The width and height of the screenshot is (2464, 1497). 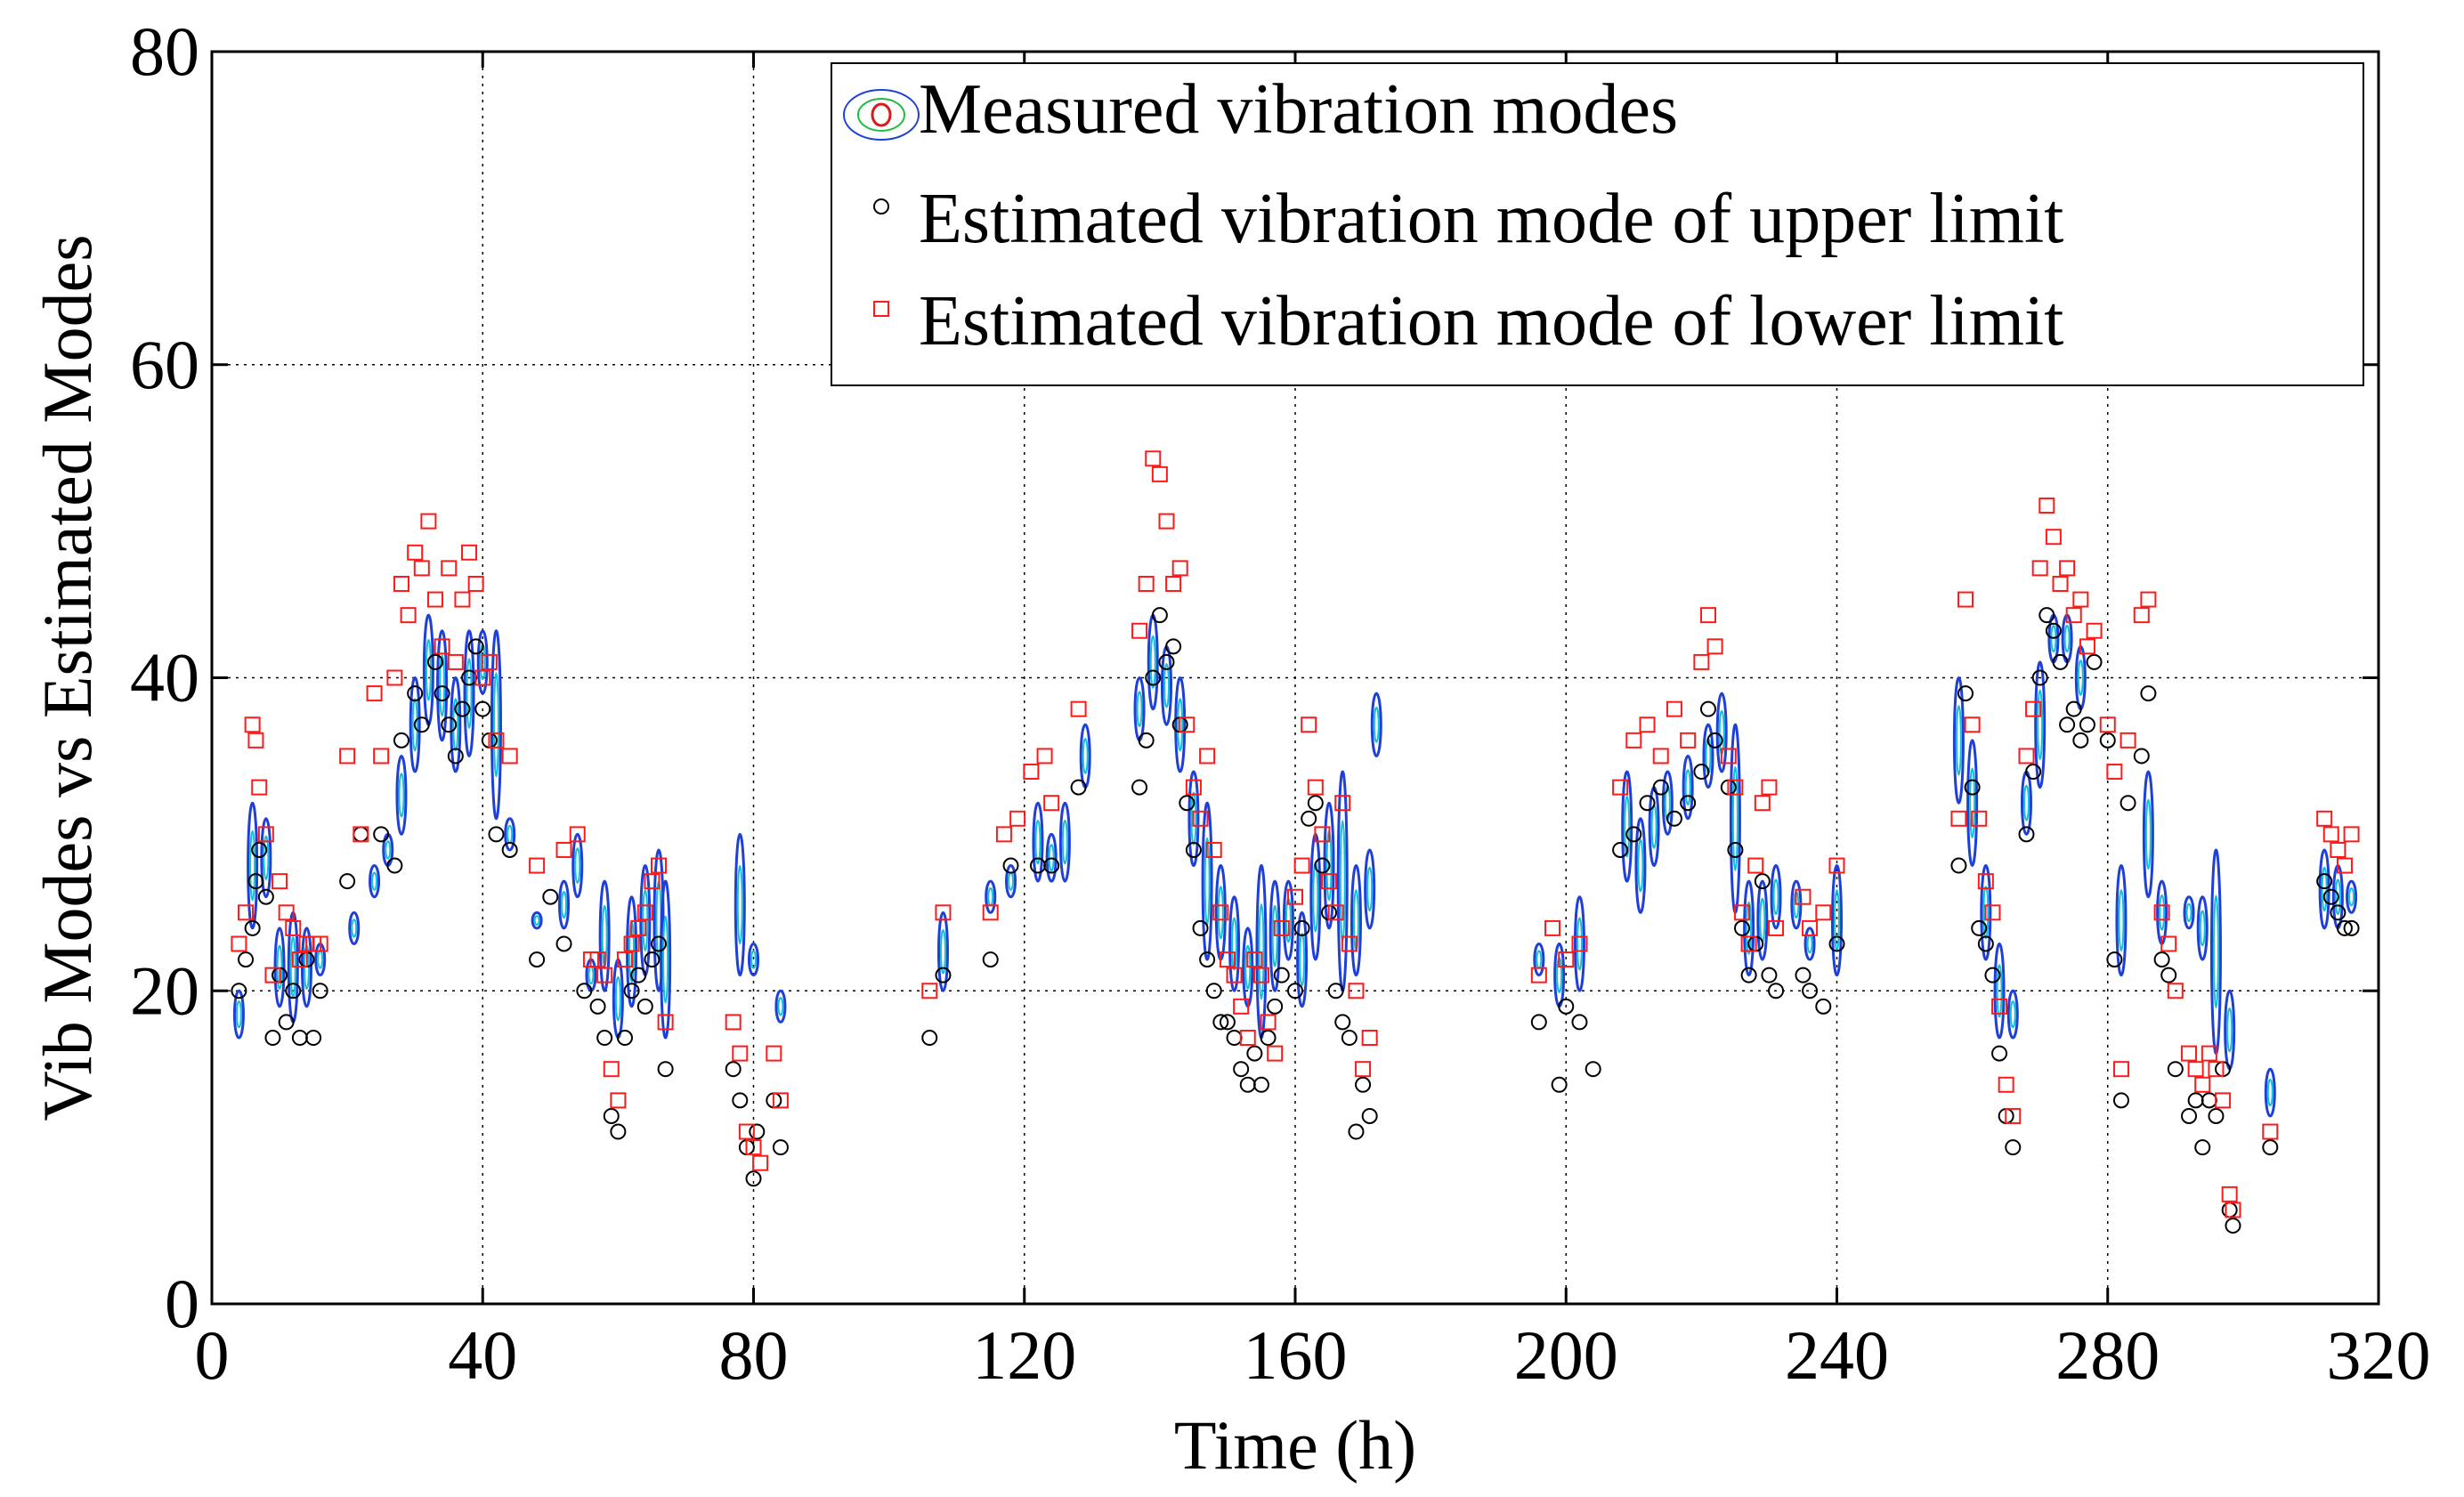 What do you see at coordinates (164, 990) in the screenshot?
I see `y-tick-label: 20` at bounding box center [164, 990].